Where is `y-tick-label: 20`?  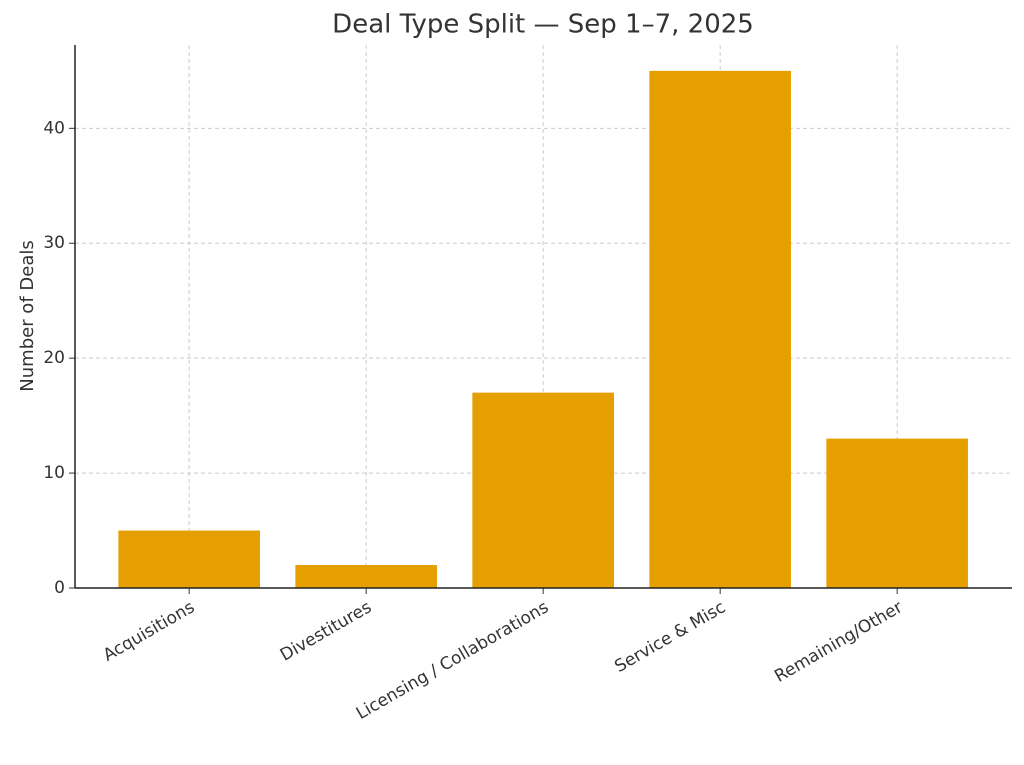
y-tick-label: 20 is located at coordinates (54, 358).